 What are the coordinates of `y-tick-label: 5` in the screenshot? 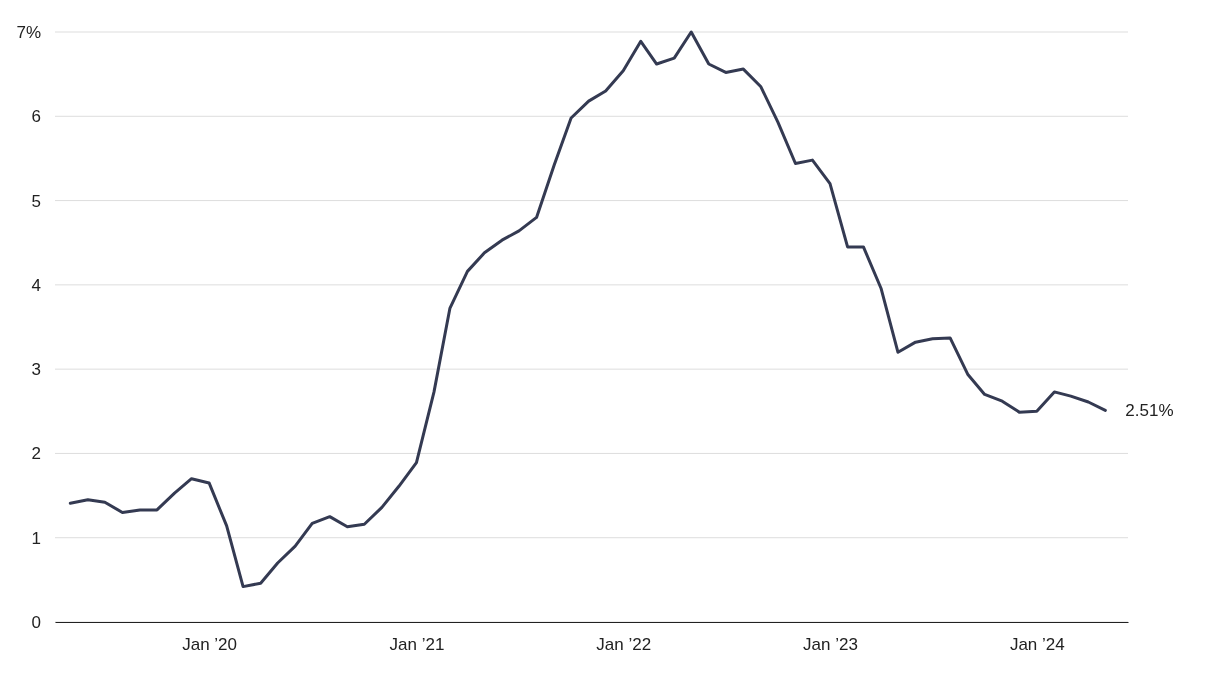 It's located at (36, 201).